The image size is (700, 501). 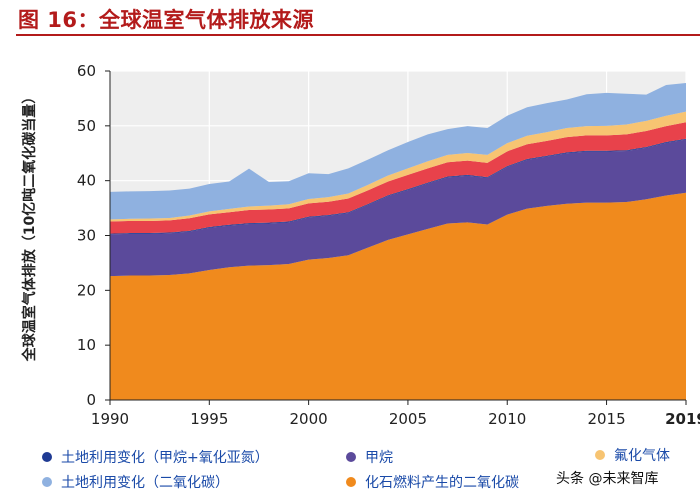 I want to click on page-title: 图 16：全球温室气体排放来源, so click(x=166, y=20).